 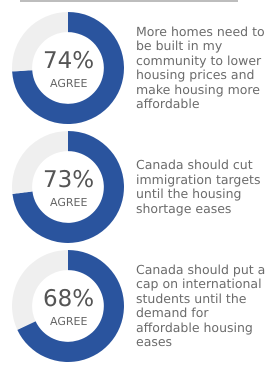 I want to click on text: Canada should put a cap on international students until the demand for affordable housing eases, so click(x=201, y=306).